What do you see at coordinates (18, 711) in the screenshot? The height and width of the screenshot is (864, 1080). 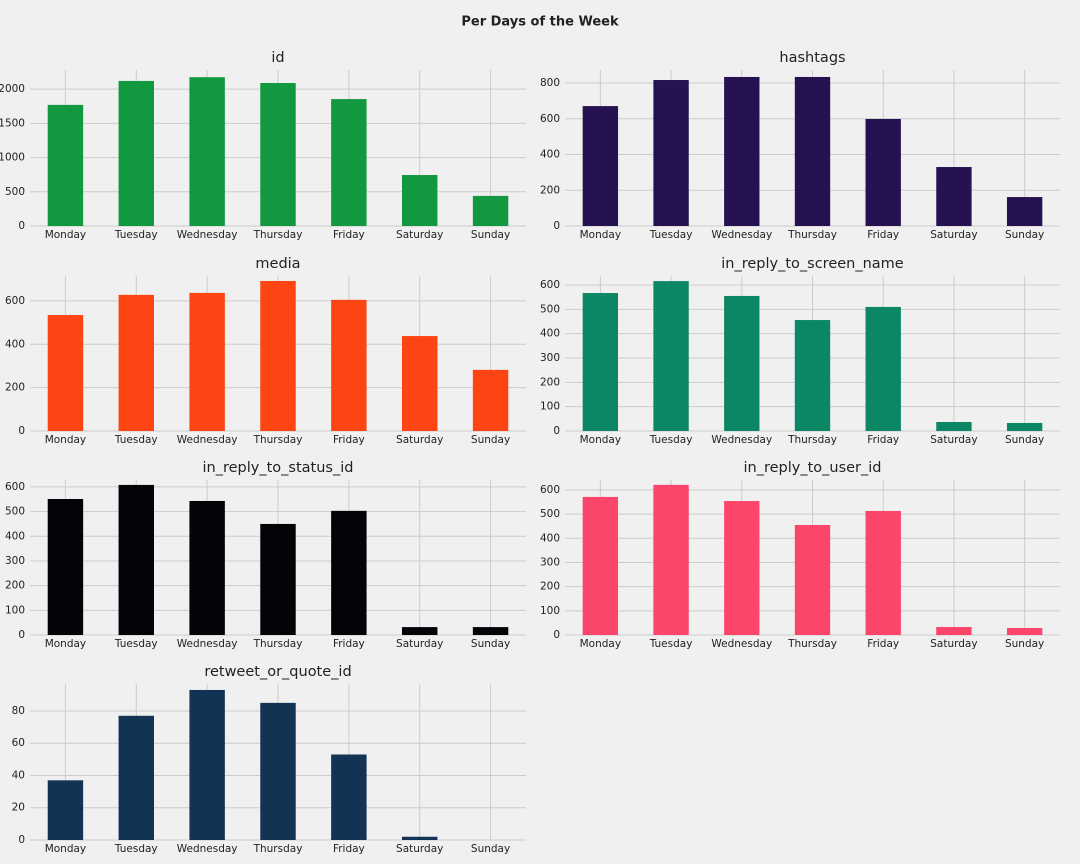 I see `y-tick-label: 80` at bounding box center [18, 711].